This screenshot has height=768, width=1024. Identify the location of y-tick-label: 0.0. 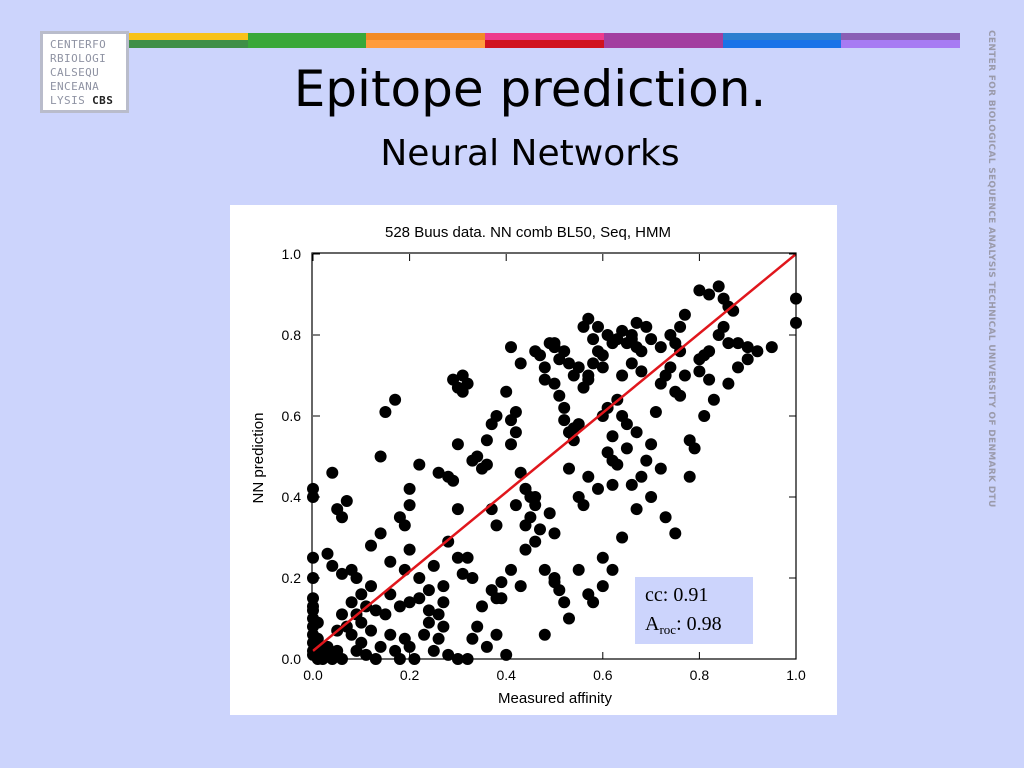
(292, 659).